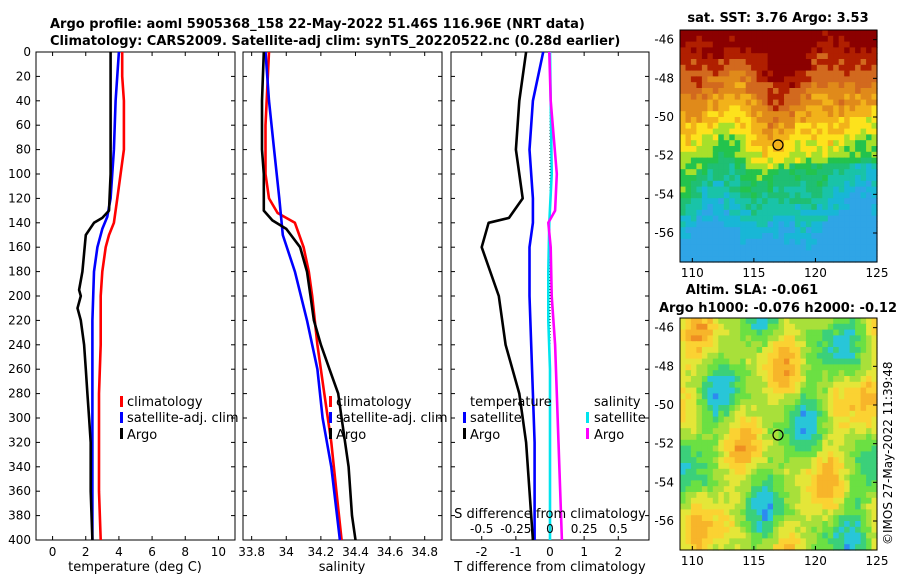 This screenshot has height=584, width=900. I want to click on legend-label-t-satellite: satellite, so click(496, 418).